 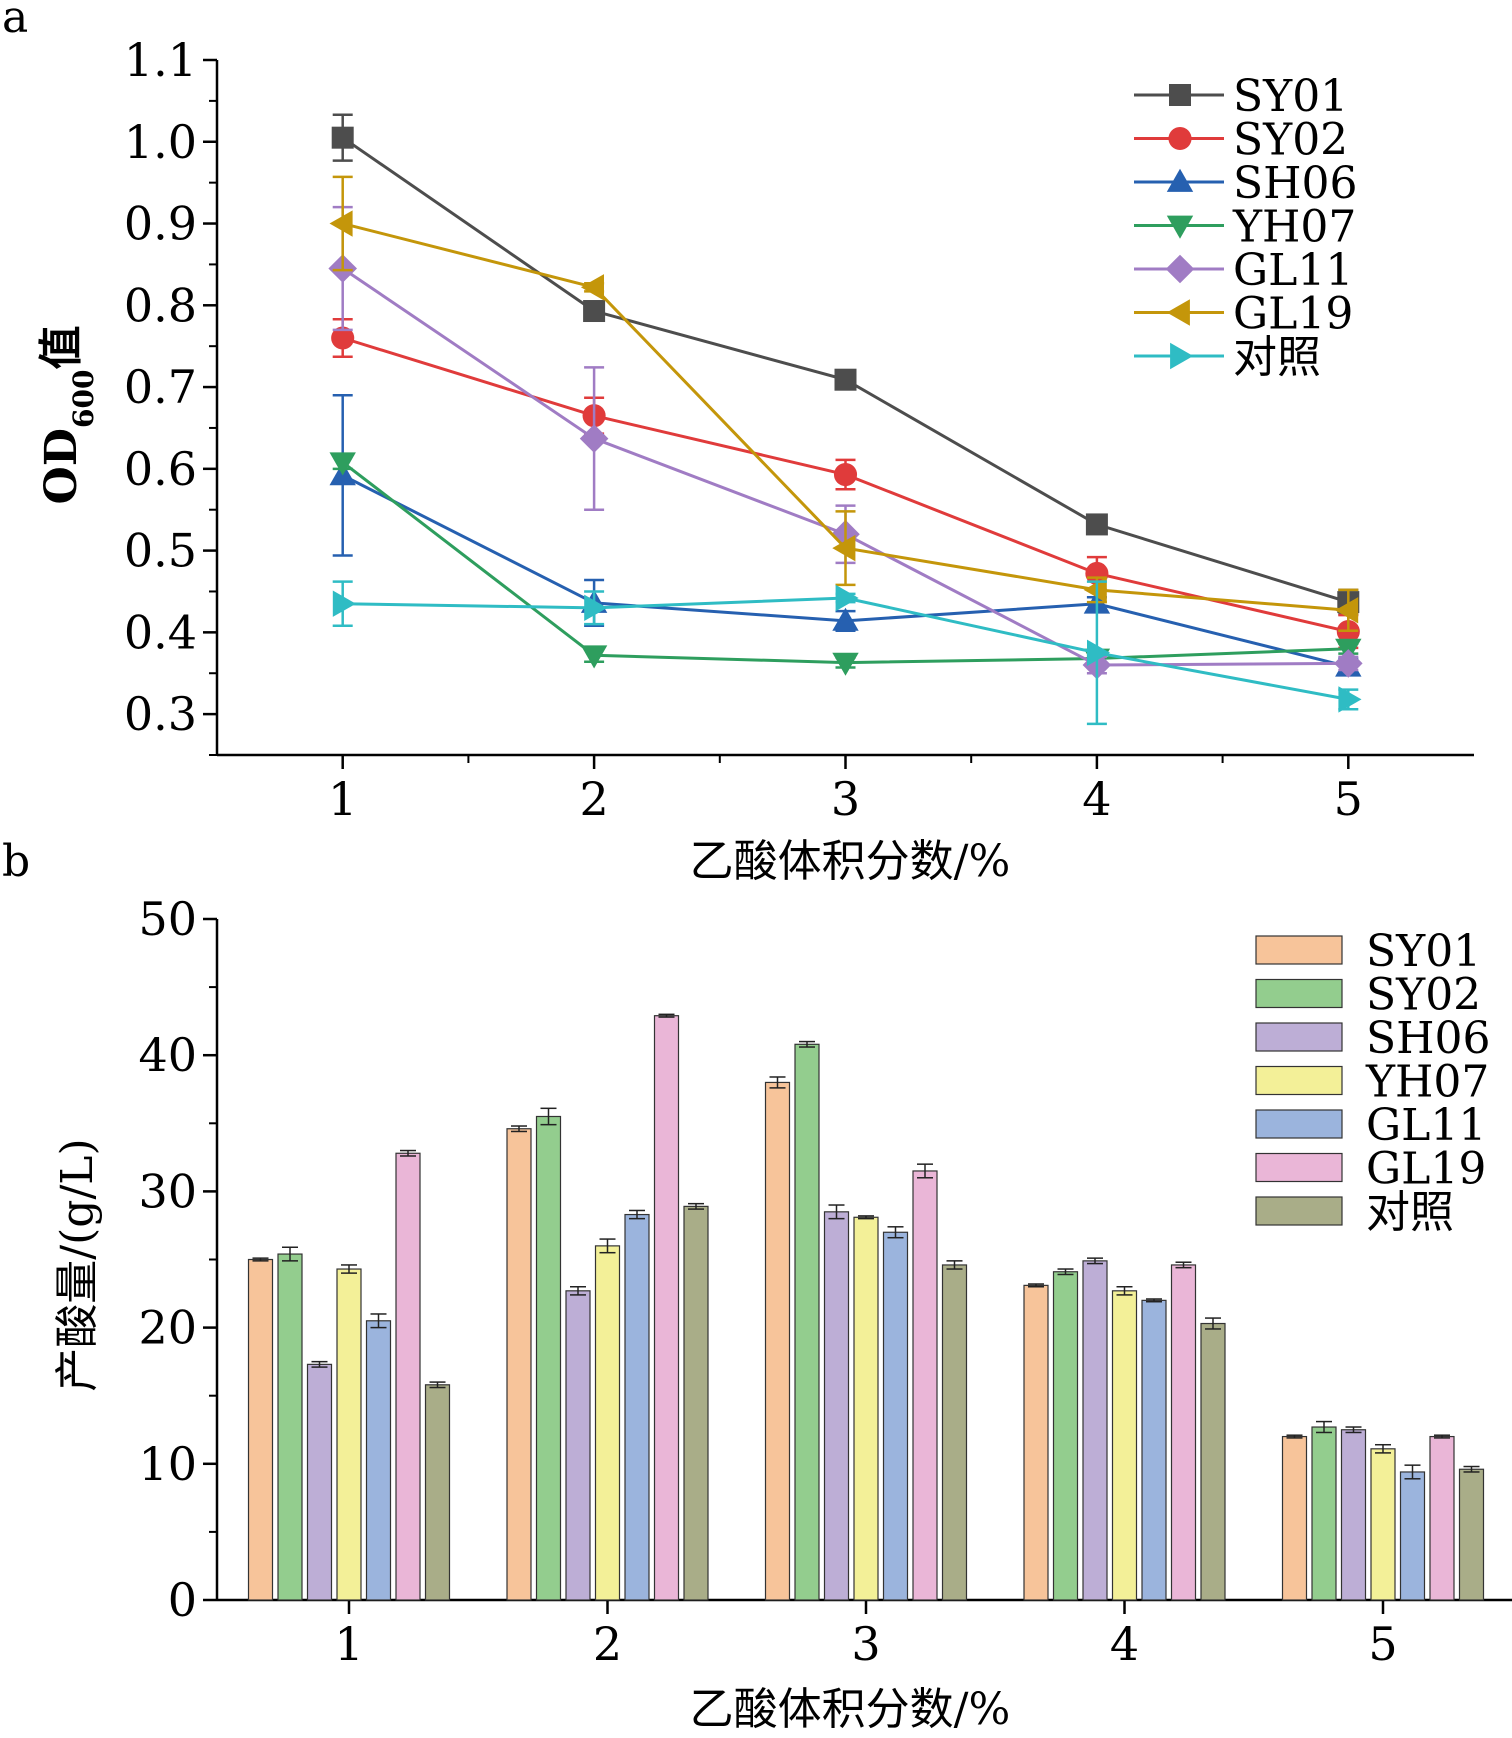 I want to click on panel-a-legend-label: GL11, so click(x=1293, y=270).